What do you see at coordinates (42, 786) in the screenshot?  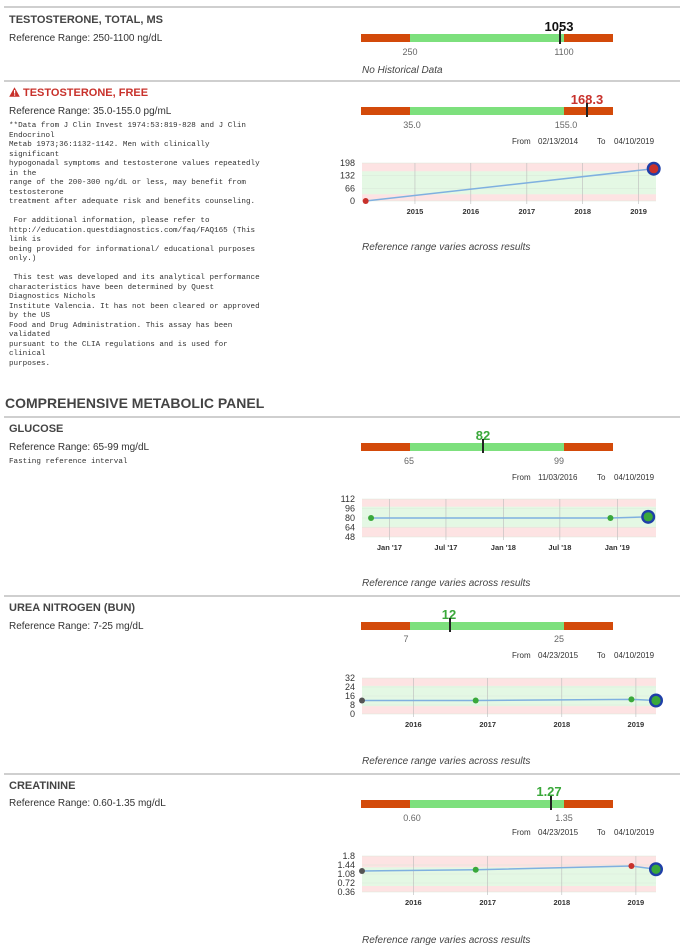 I see `test-name: CREATININE` at bounding box center [42, 786].